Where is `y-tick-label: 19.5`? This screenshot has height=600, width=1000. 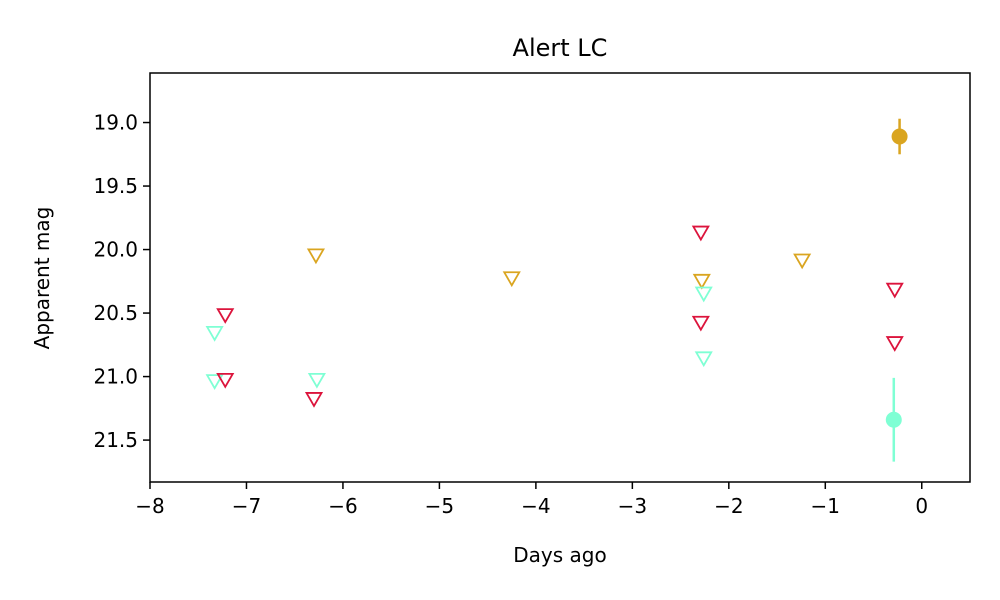
y-tick-label: 19.5 is located at coordinates (115, 186).